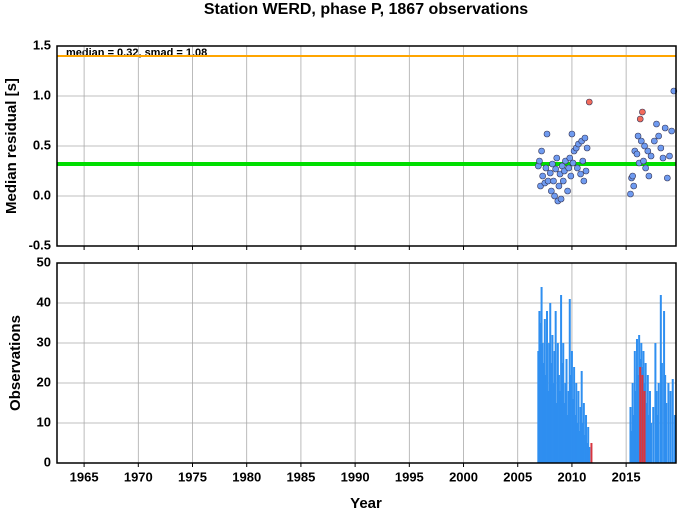 The image size is (678, 511). I want to click on x-axis-label: Year, so click(366, 503).